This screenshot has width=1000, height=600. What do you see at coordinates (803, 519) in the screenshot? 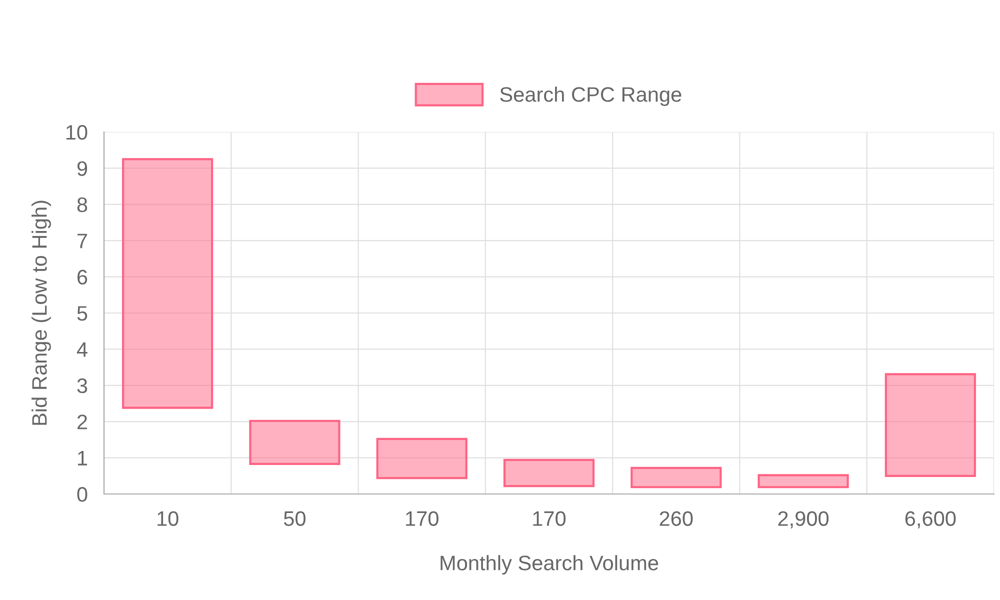
I see `x-tick-label: 2,900` at bounding box center [803, 519].